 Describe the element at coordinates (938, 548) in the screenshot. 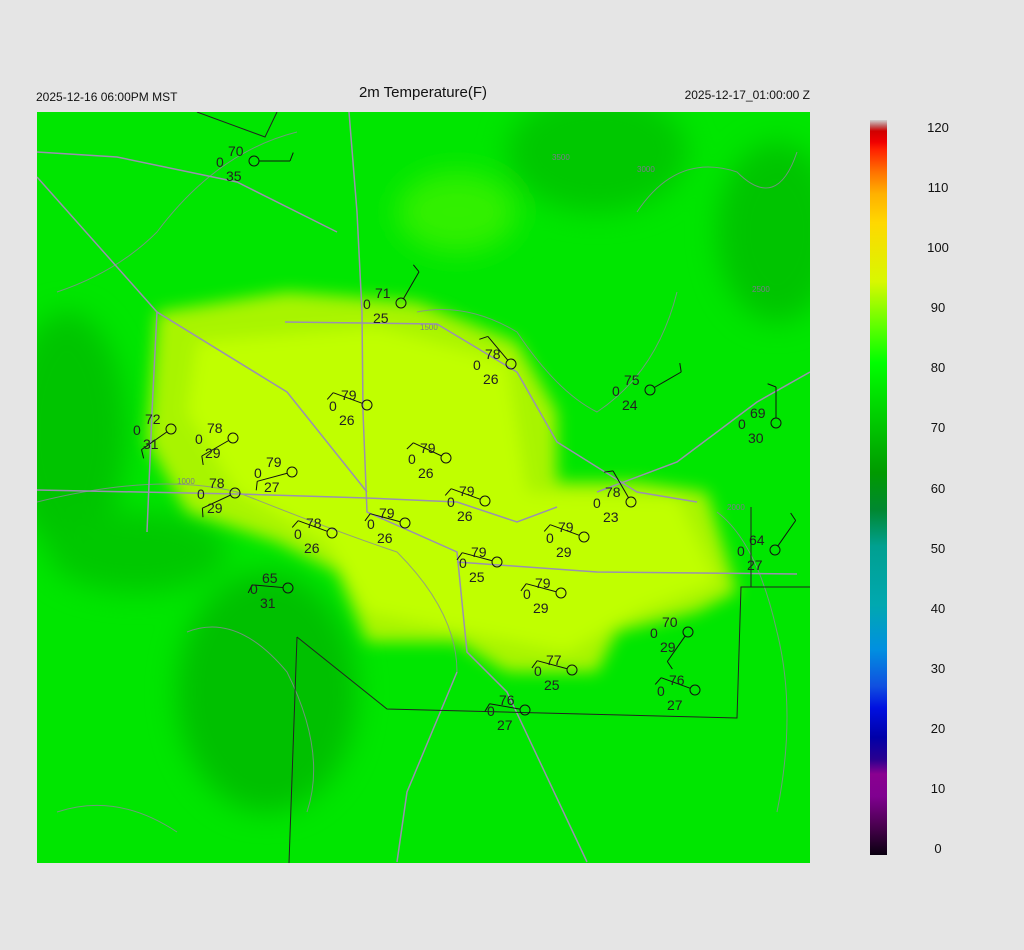

I see `color-bar-tick-label: 50` at that location.